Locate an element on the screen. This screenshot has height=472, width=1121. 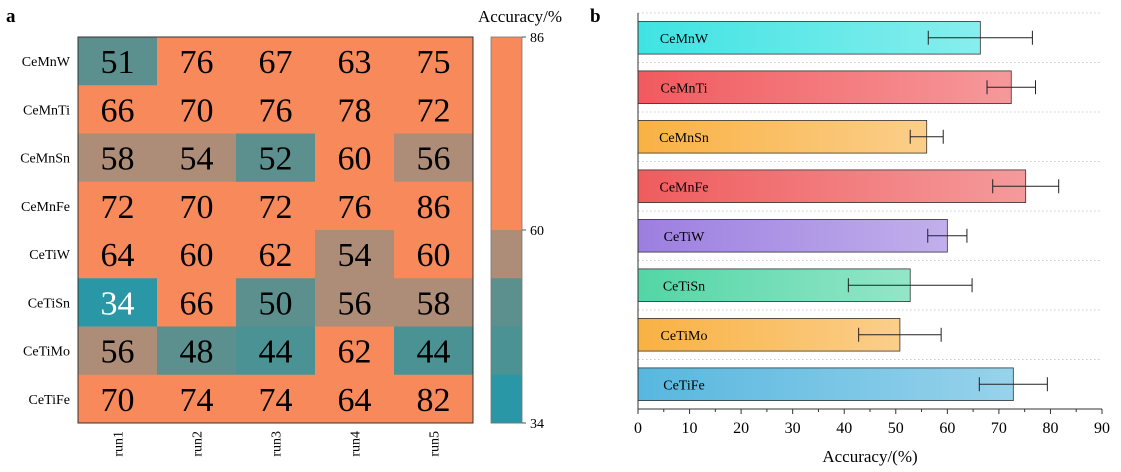
bar-category-label: CeMnFe is located at coordinates (684, 187).